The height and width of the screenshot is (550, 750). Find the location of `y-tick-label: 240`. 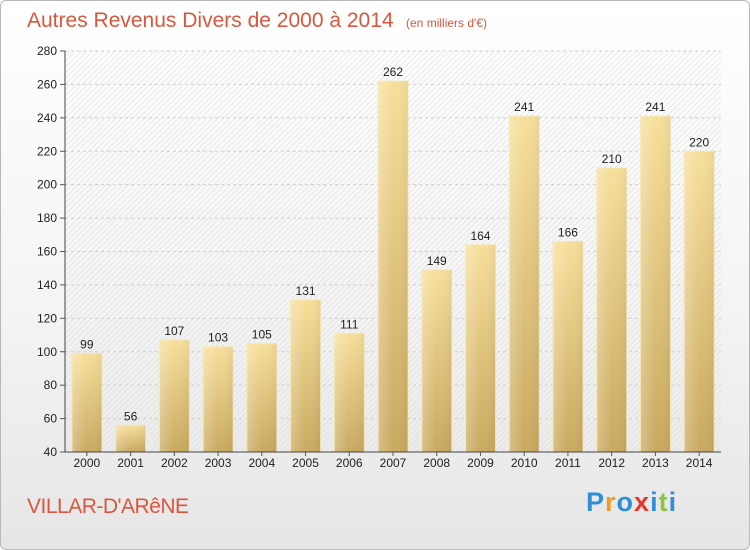

y-tick-label: 240 is located at coordinates (47, 118).